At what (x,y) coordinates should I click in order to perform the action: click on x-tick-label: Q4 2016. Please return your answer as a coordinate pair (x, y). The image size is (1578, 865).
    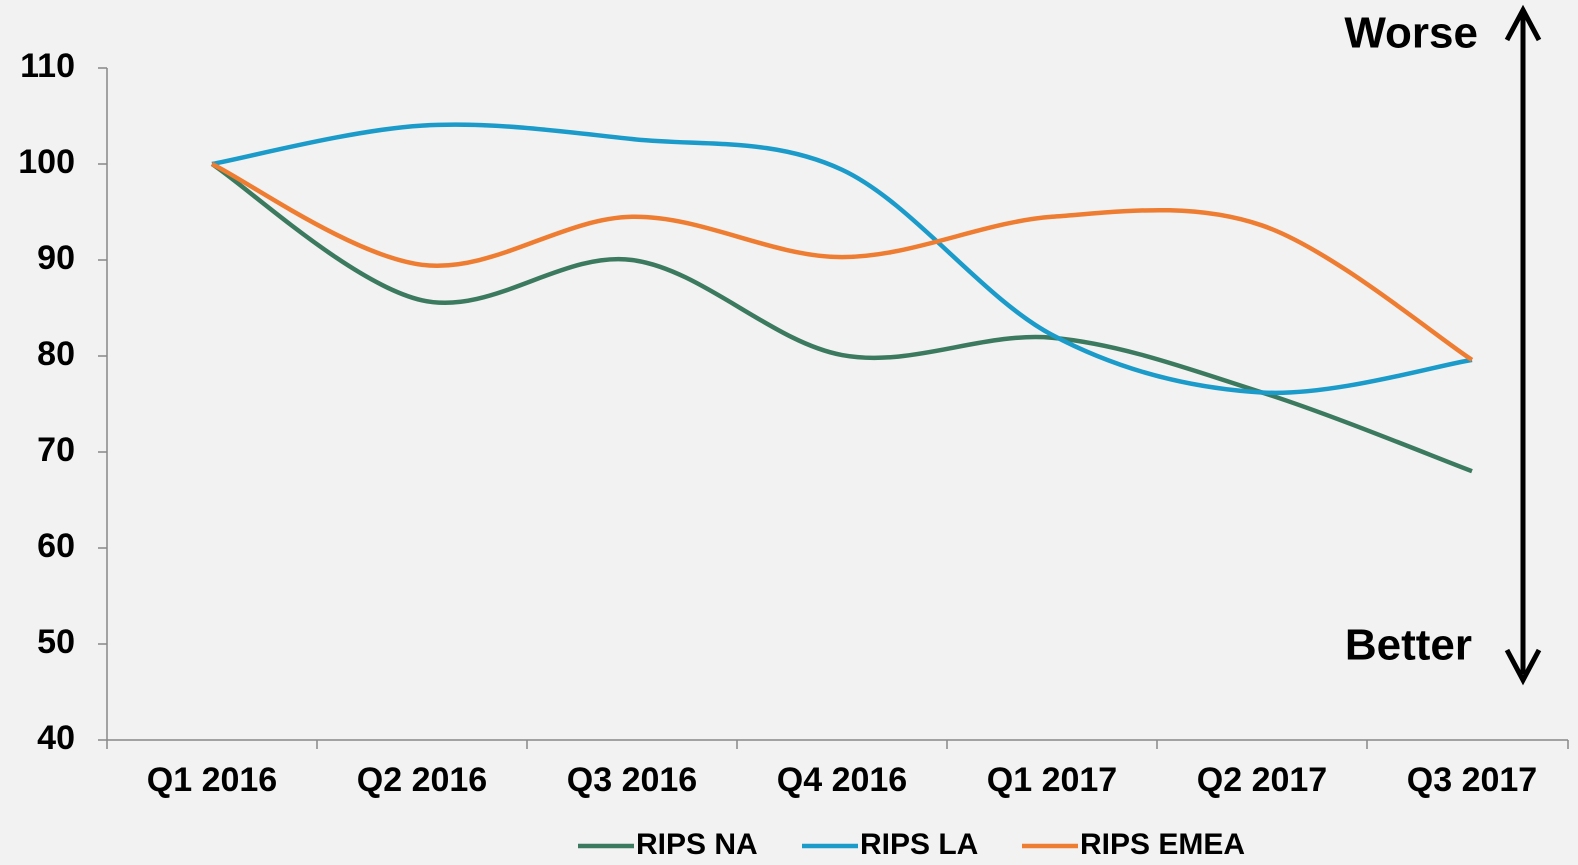
    Looking at the image, I should click on (842, 780).